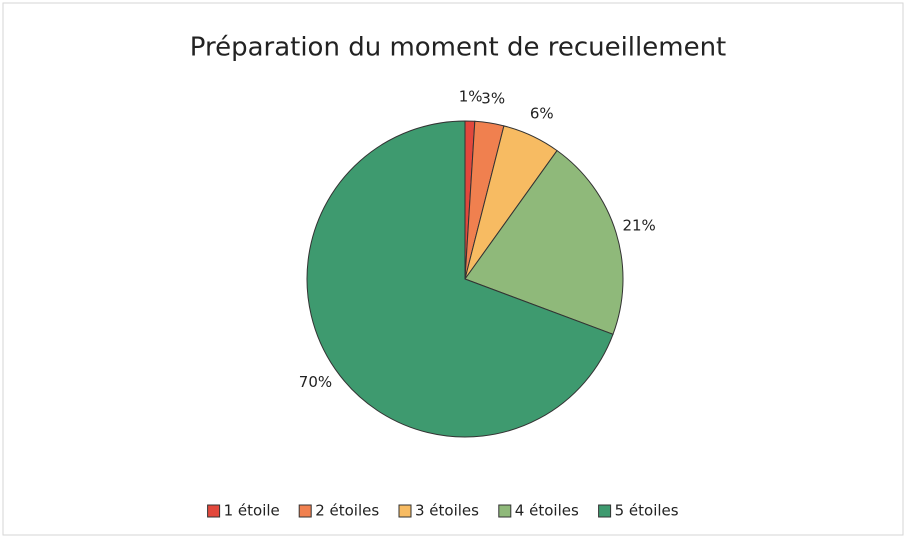 This screenshot has height=540, width=906. I want to click on legend-label: 2 étoiles, so click(347, 511).